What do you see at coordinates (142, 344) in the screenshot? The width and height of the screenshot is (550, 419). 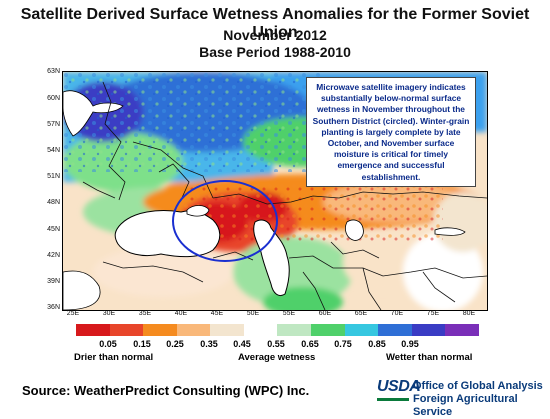 I see `scale-tick-label: 0.15` at bounding box center [142, 344].